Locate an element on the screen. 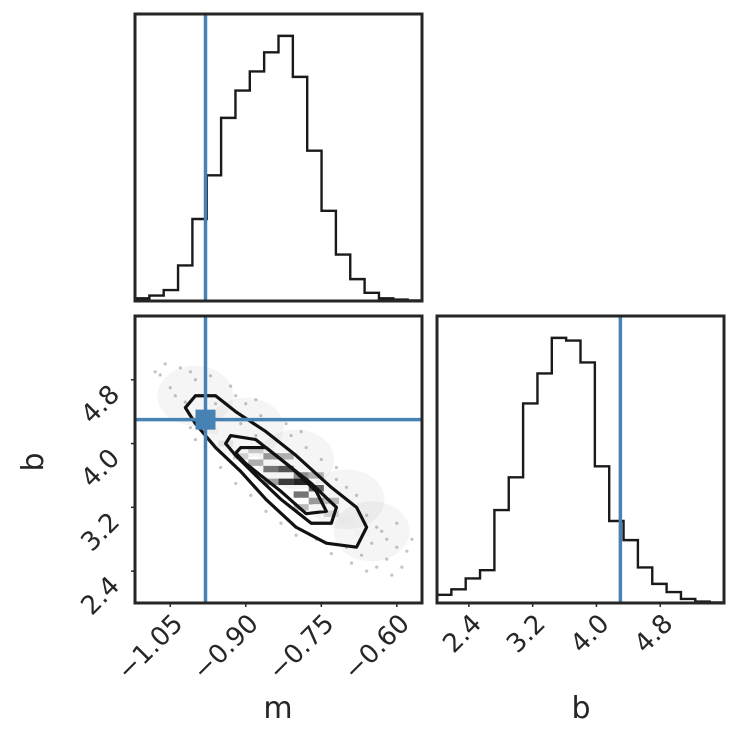 This screenshot has height=739, width=739. x-tick-label-b: 2.4 is located at coordinates (462, 634).